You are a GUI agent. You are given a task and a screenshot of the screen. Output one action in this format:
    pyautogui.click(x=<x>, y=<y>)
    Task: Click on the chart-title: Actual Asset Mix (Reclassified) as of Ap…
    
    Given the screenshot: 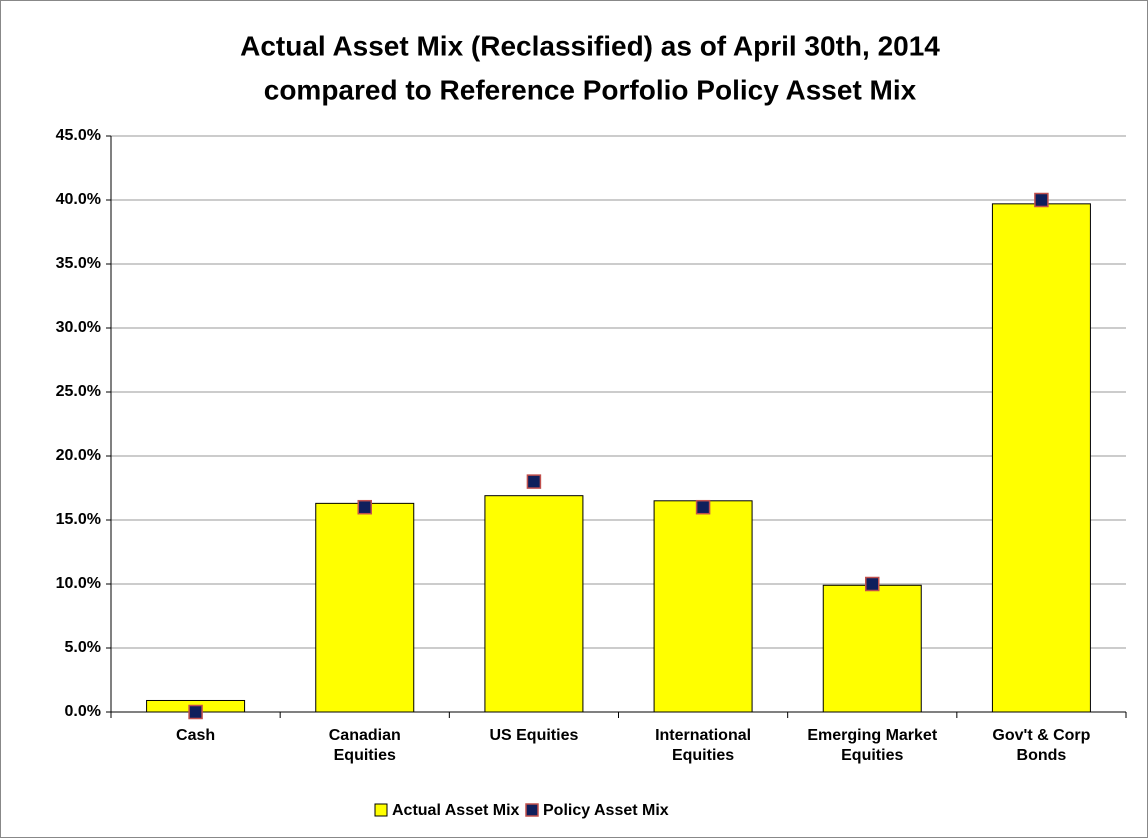 What is the action you would take?
    pyautogui.click(x=590, y=45)
    